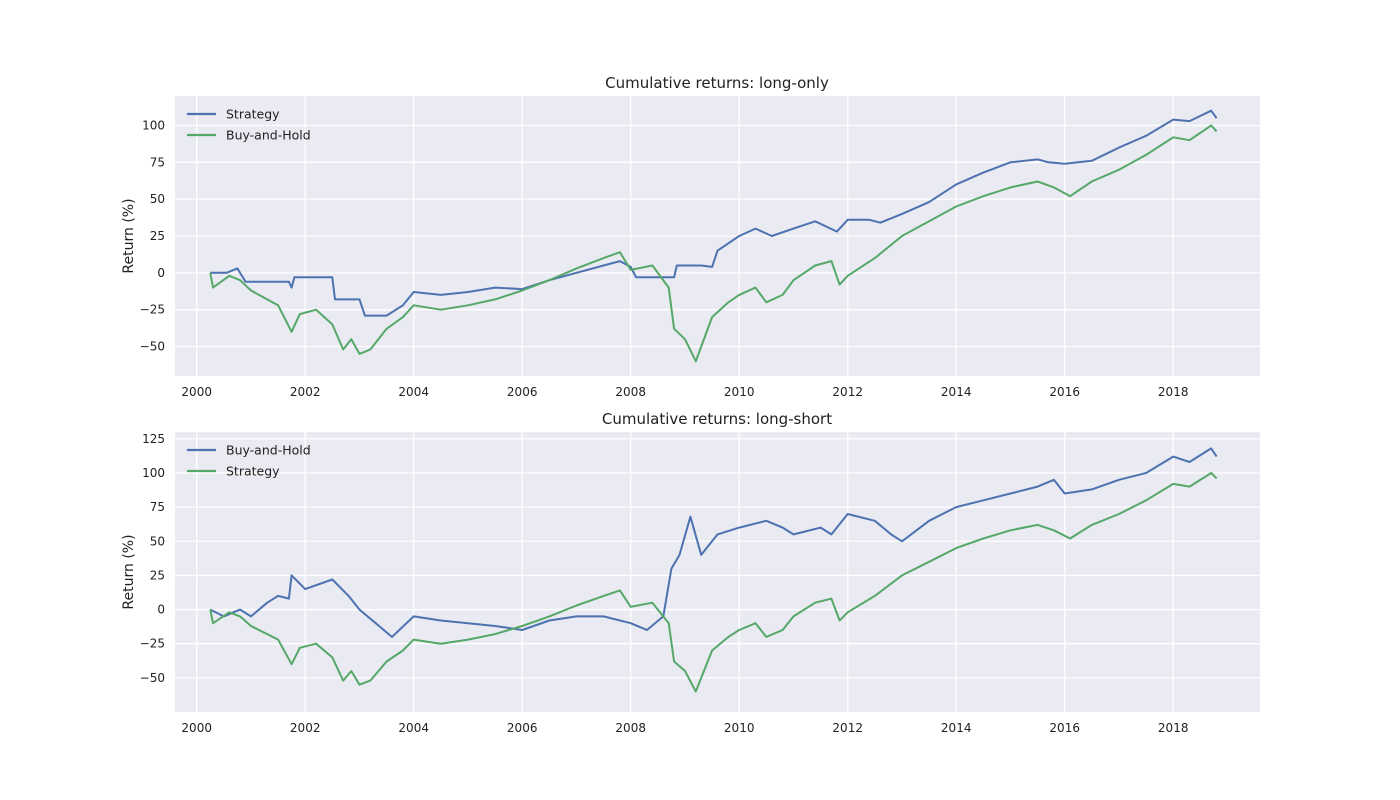 The width and height of the screenshot is (1400, 800). I want to click on chart-title: Cumulative returns: long-short, so click(717, 419).